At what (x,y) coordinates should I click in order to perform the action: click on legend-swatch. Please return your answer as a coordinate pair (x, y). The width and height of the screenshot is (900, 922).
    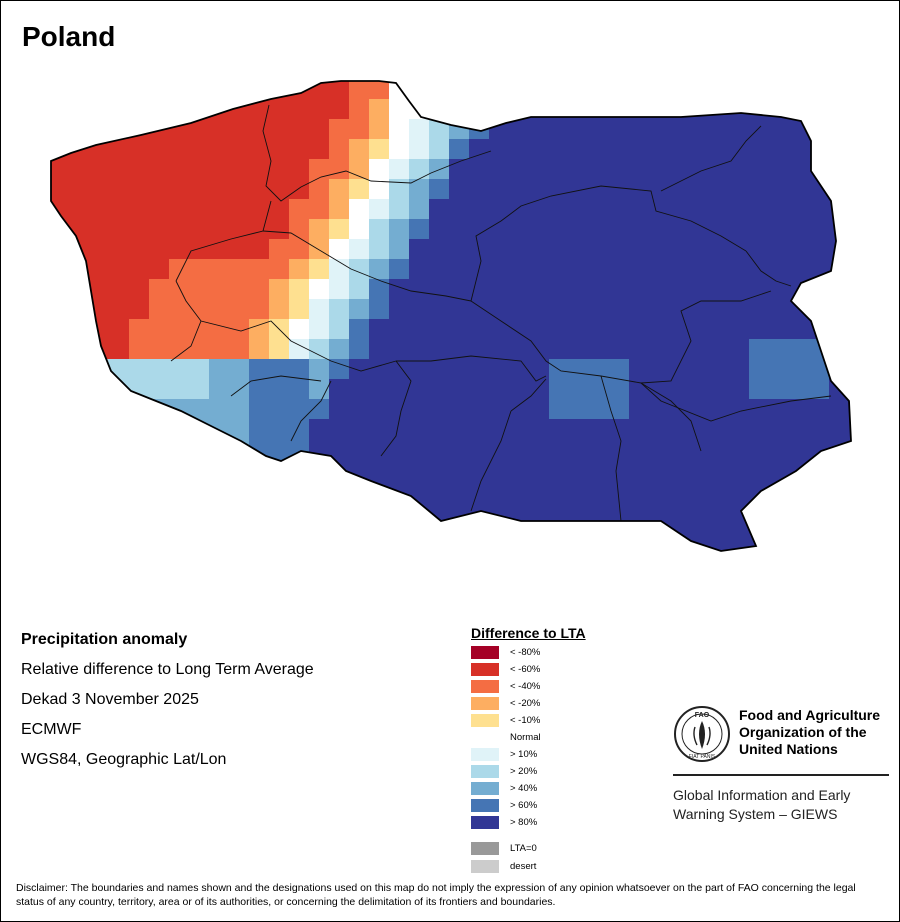
    Looking at the image, I should click on (485, 737).